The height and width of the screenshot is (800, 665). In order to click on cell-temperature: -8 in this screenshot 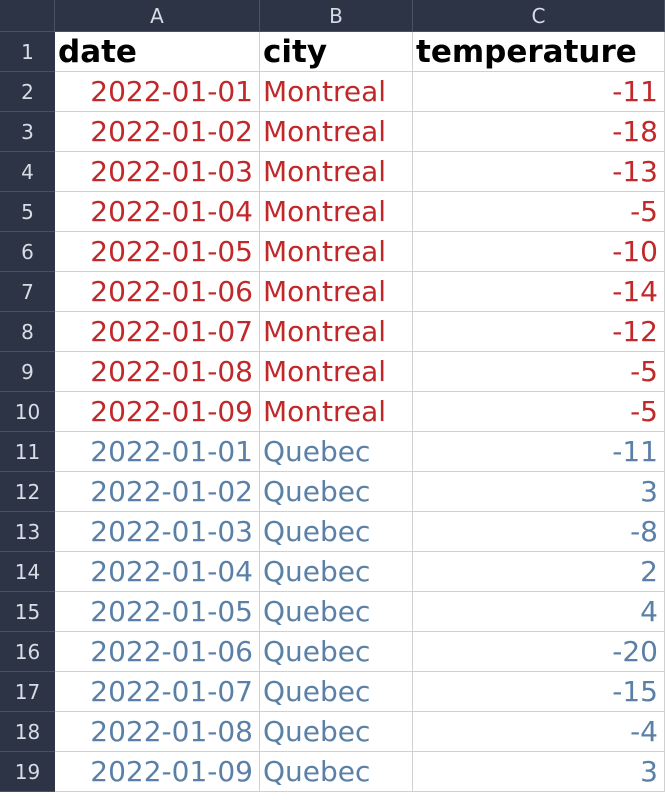, I will do `click(539, 532)`.